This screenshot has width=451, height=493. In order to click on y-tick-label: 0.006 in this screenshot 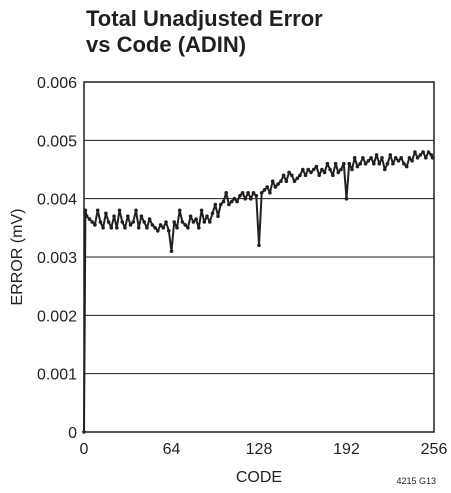, I will do `click(57, 83)`.